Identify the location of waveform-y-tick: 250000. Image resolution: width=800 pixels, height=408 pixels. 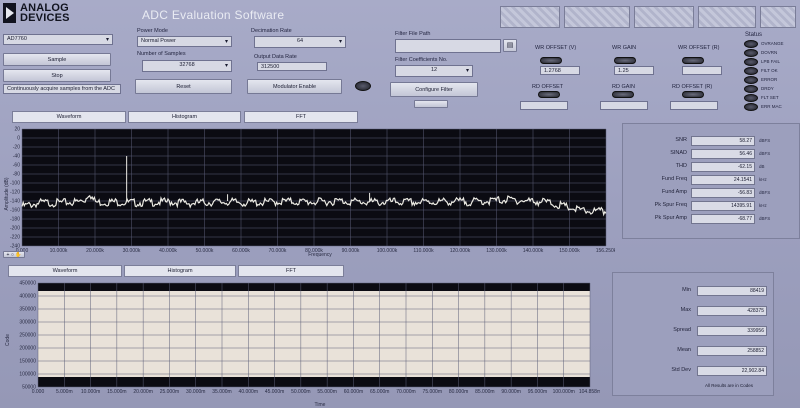
(27, 336).